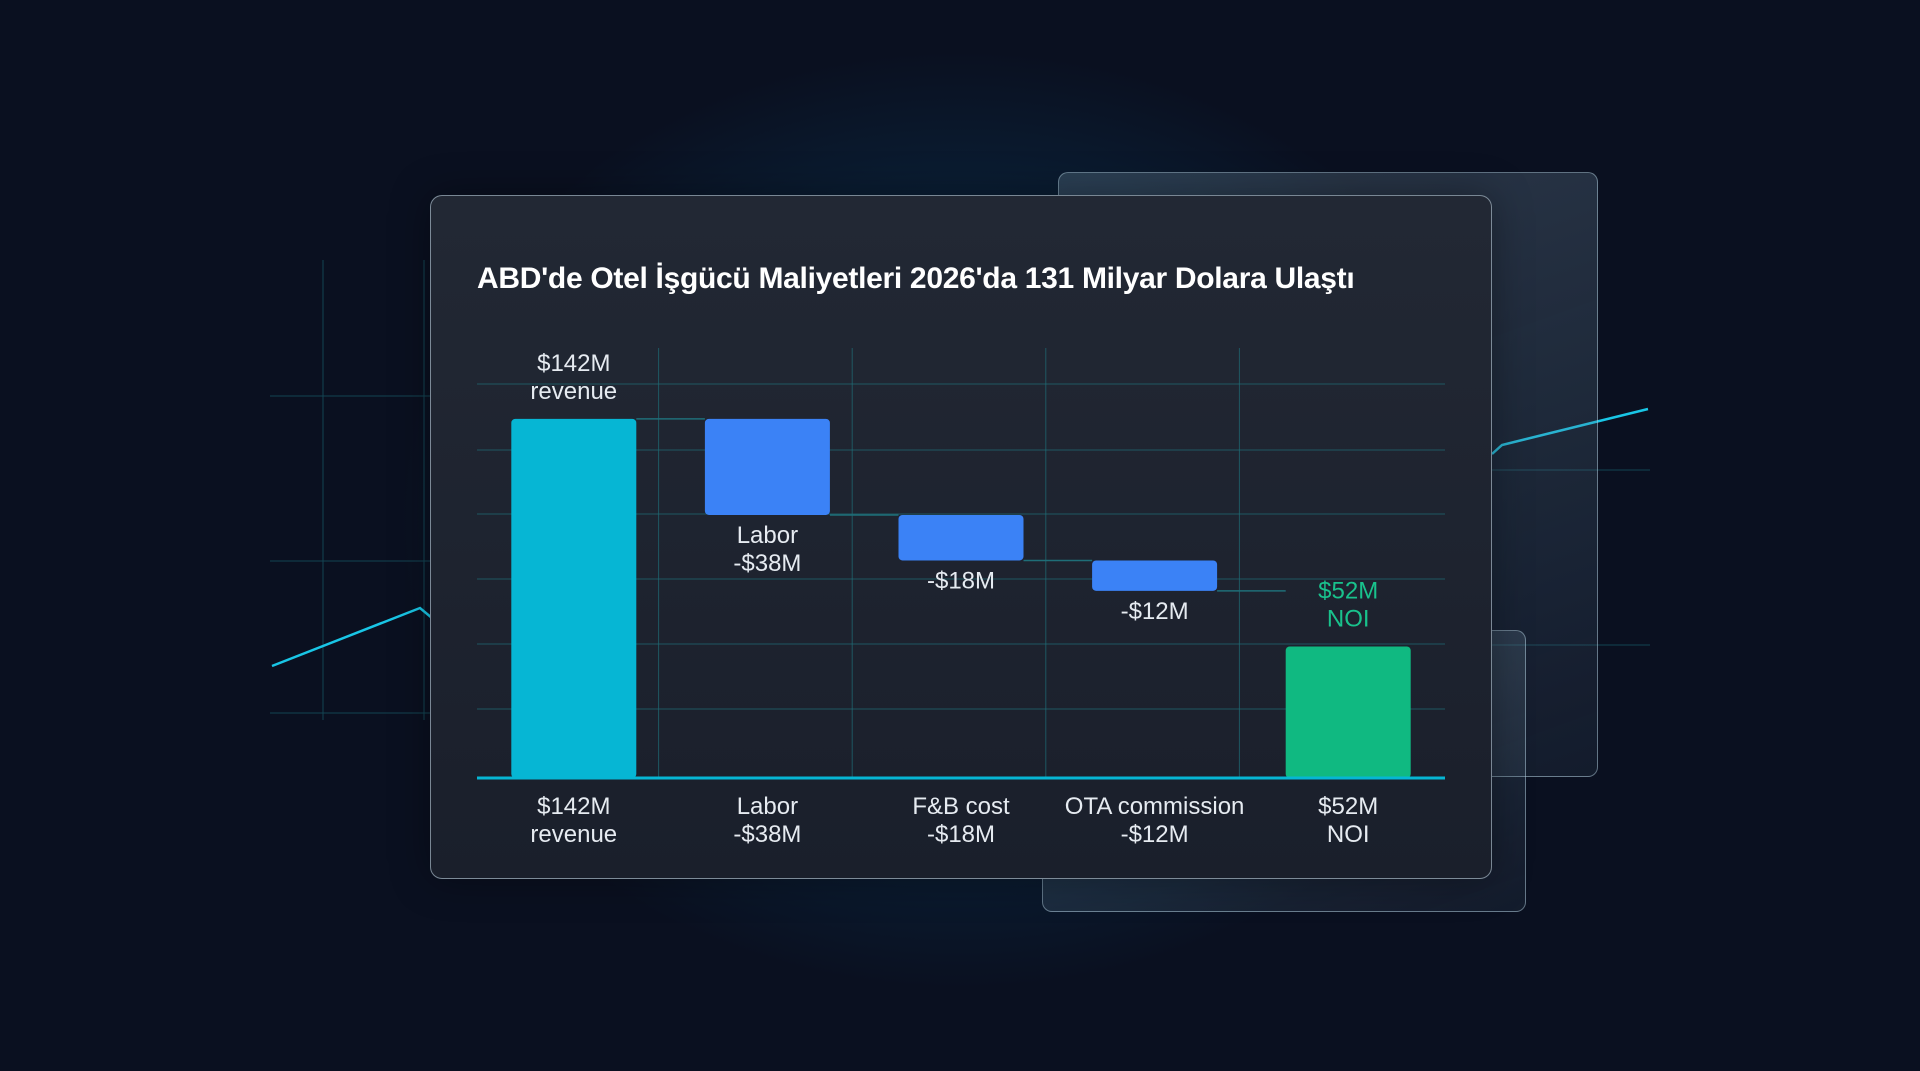 The width and height of the screenshot is (1920, 1071). I want to click on data-label: -$18M, so click(961, 580).